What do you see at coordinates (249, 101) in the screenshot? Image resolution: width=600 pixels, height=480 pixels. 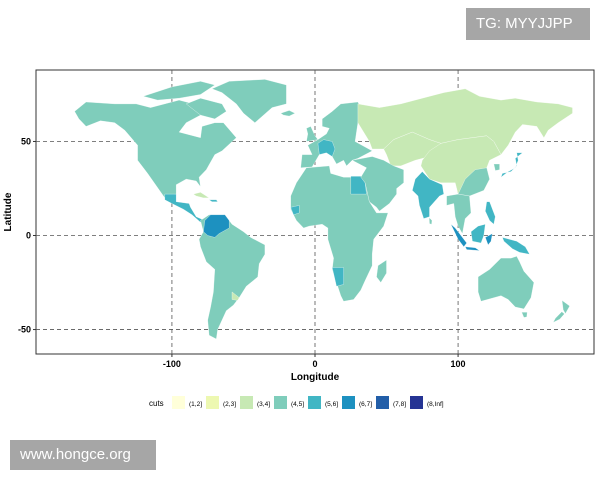 I see `region-greenland` at bounding box center [249, 101].